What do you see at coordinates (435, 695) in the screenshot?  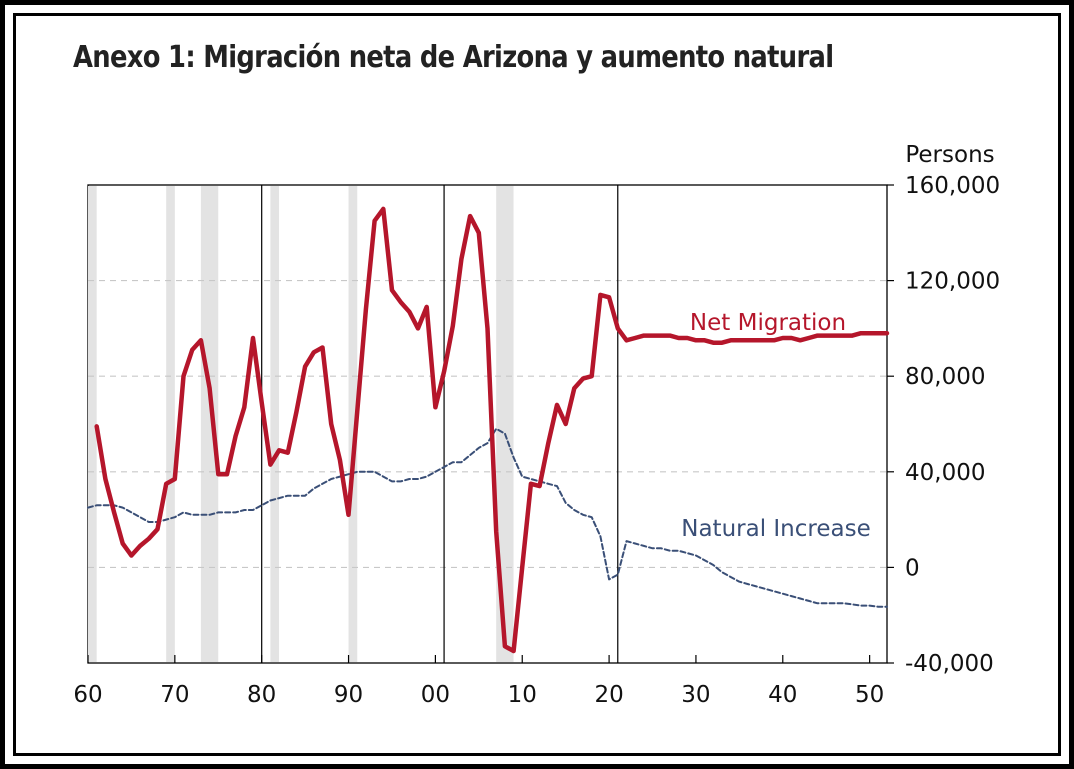 I see `x-axis-tick-label: 00` at bounding box center [435, 695].